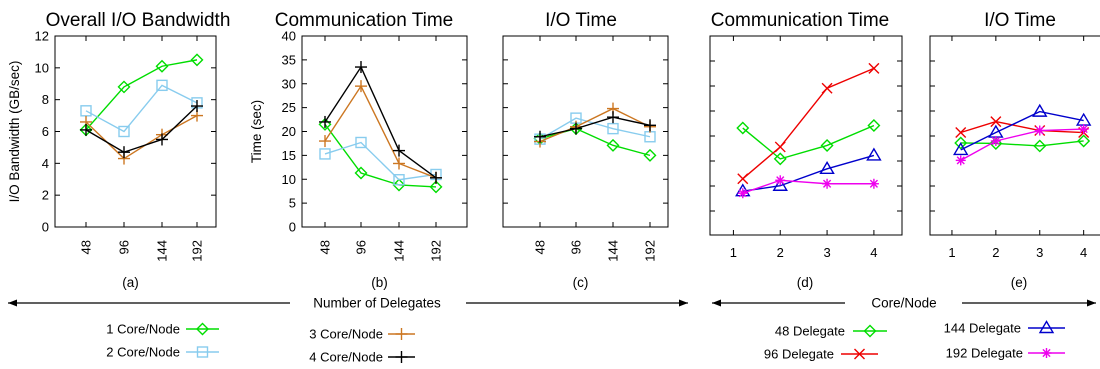 This screenshot has width=1100, height=369. I want to click on y-tick-label: 15, so click(289, 155).